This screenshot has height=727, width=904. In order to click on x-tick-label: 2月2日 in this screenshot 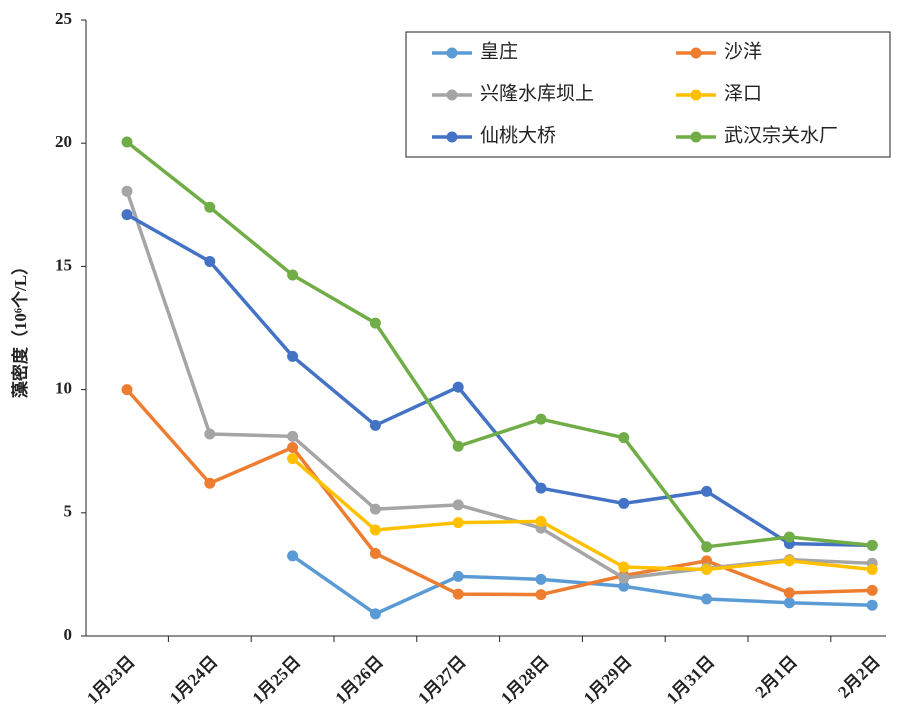, I will do `click(858, 676)`.